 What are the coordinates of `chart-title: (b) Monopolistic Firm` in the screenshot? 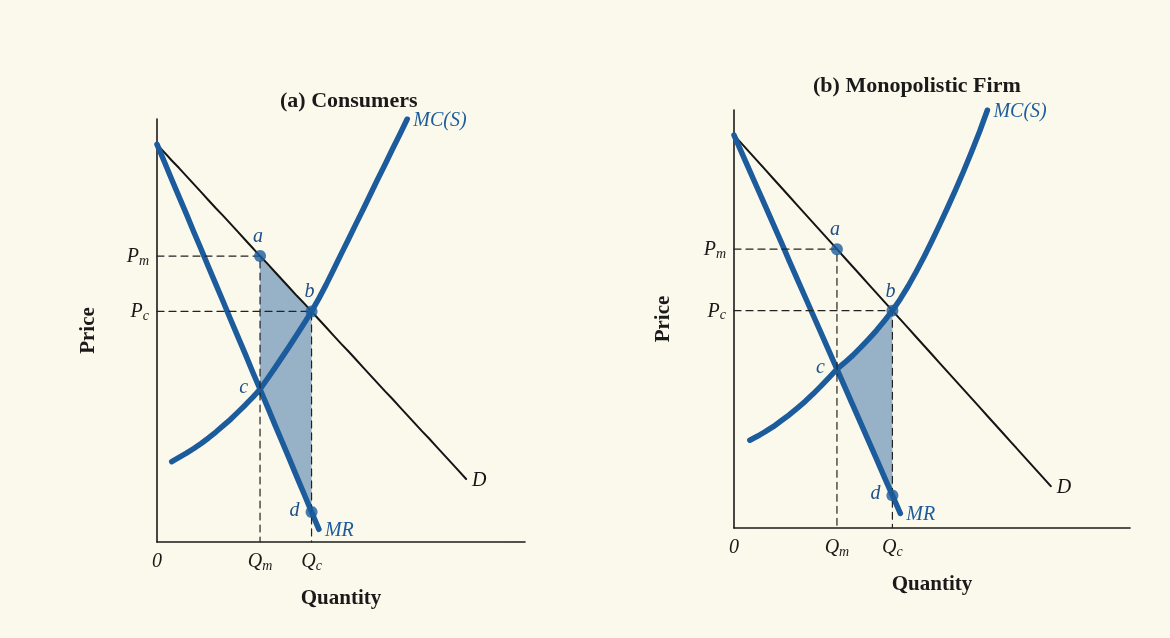 It's located at (917, 84).